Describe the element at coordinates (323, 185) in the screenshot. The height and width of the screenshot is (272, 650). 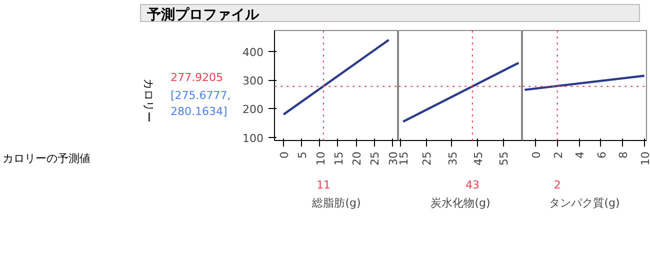
I see `ref-line-label: 11` at that location.